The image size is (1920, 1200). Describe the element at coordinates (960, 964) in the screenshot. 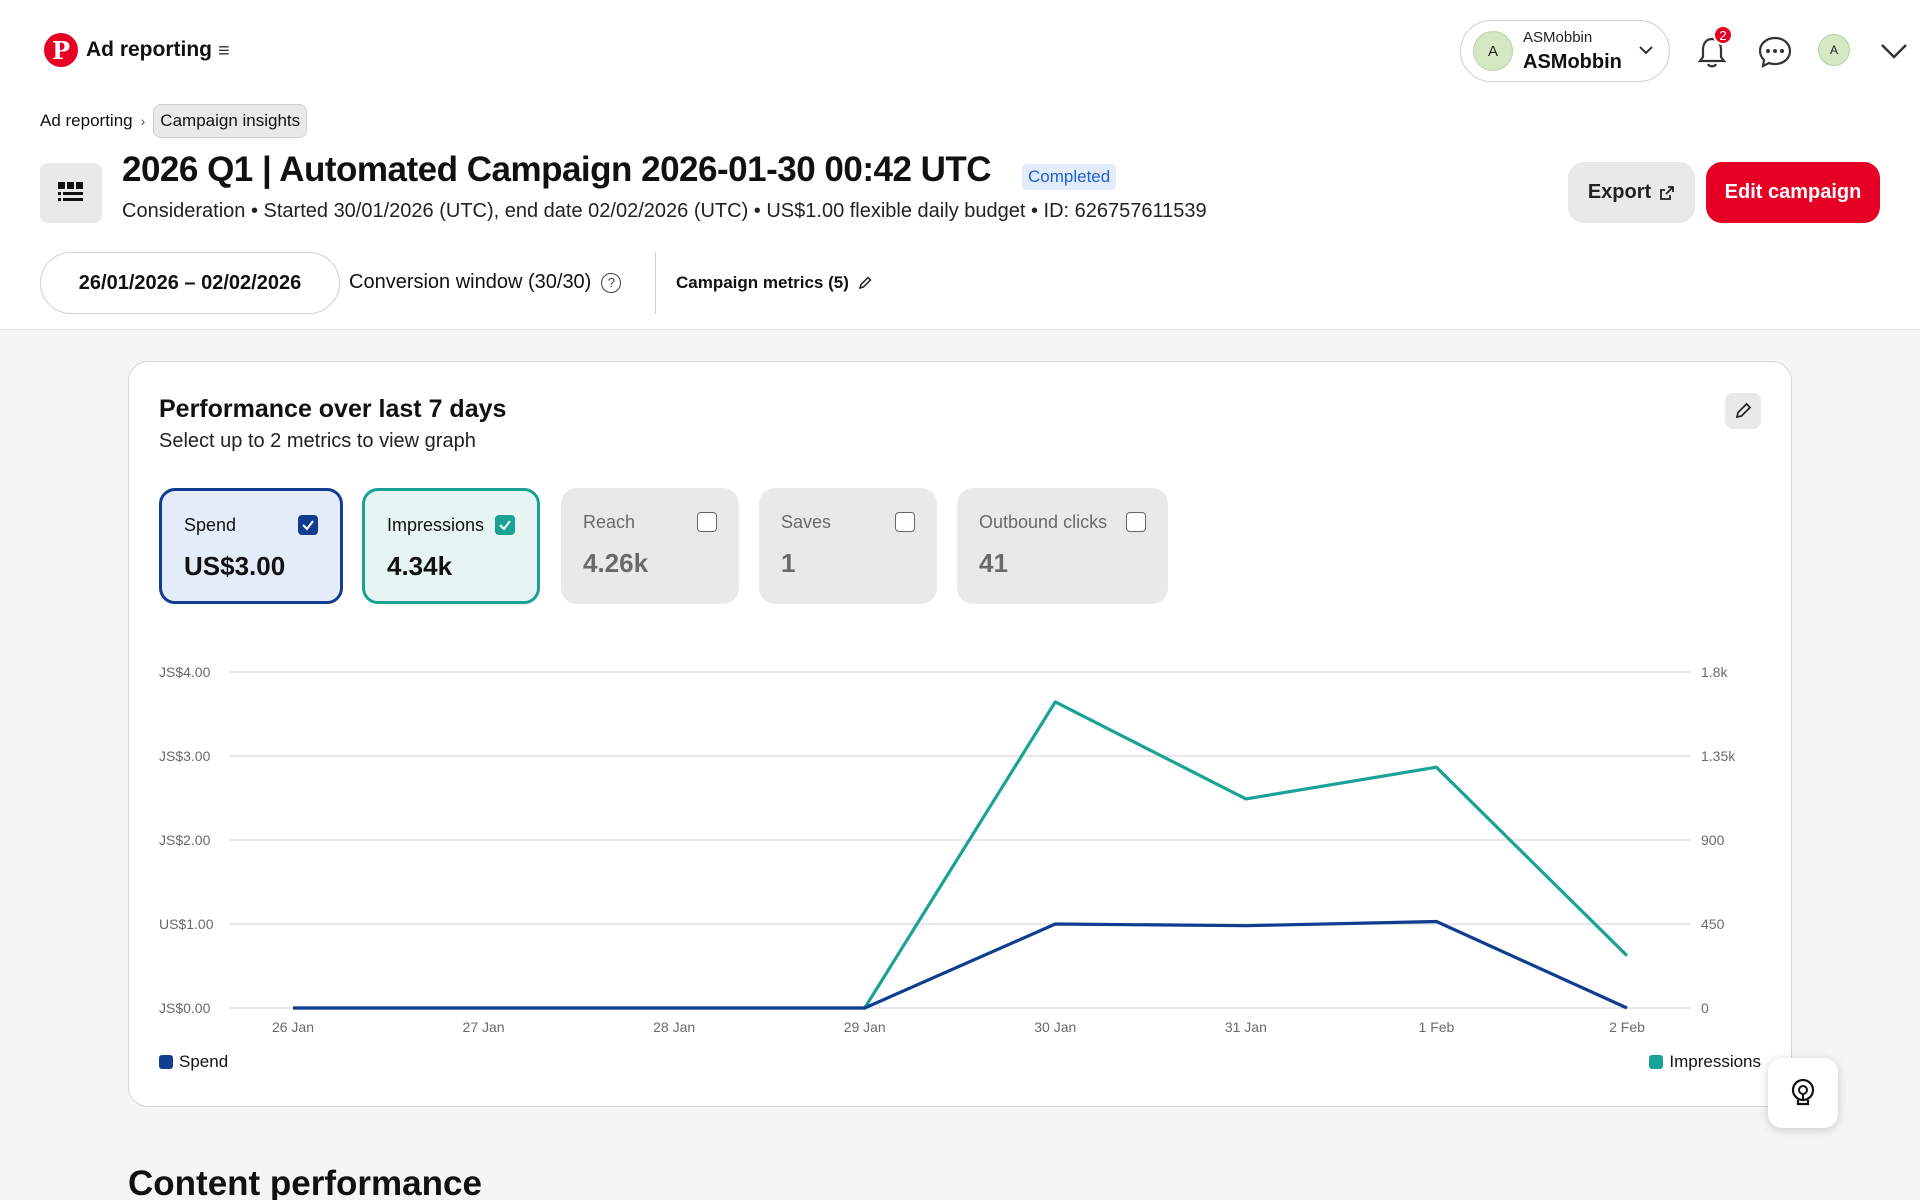

I see `series-line-spend` at that location.